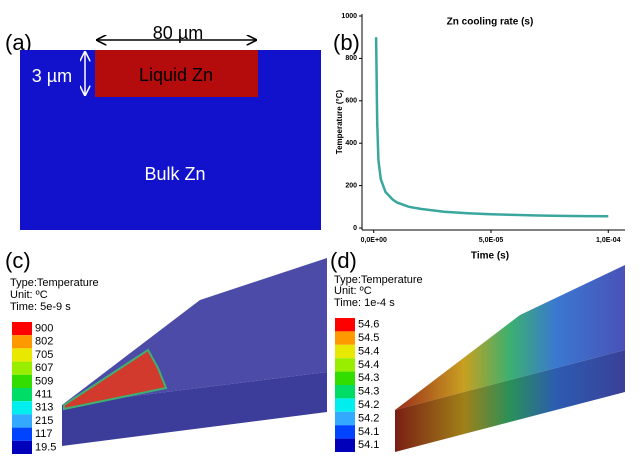 Image resolution: width=643 pixels, height=459 pixels. Describe the element at coordinates (45, 447) in the screenshot. I see `legend-label: 19.5` at that location.